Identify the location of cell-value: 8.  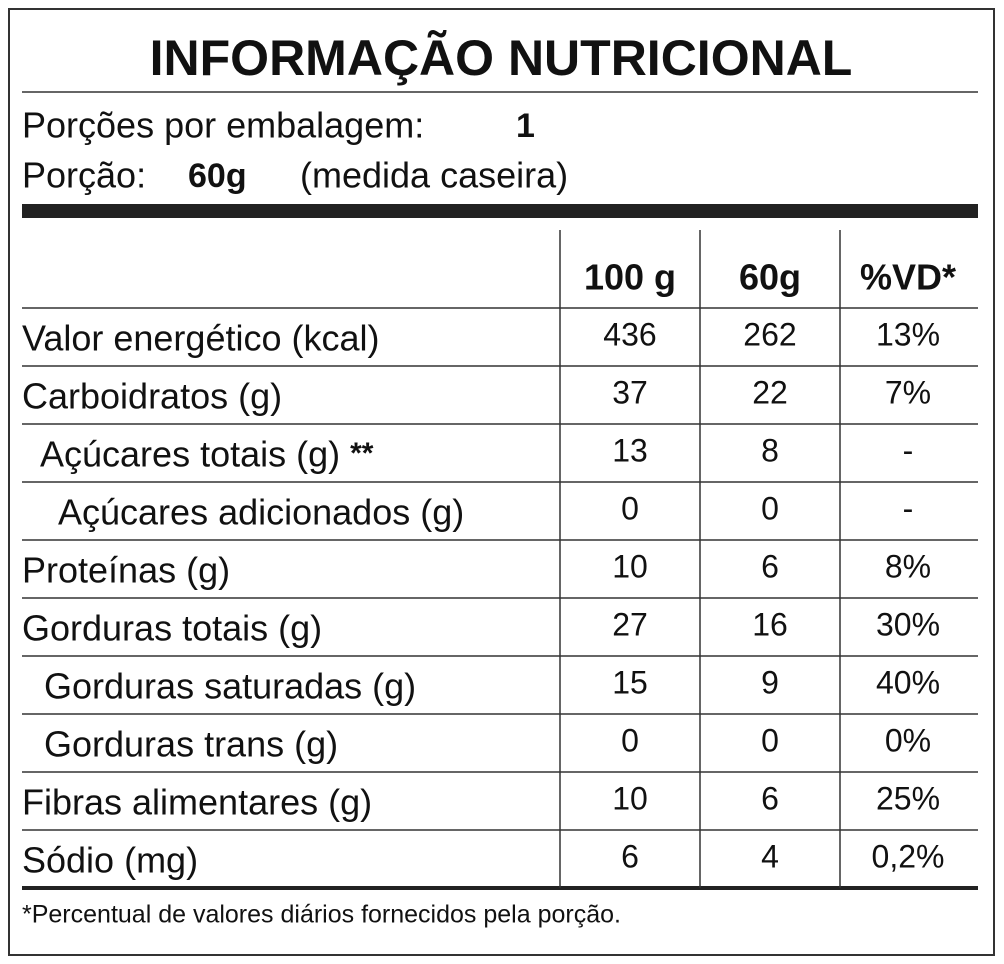
(770, 450).